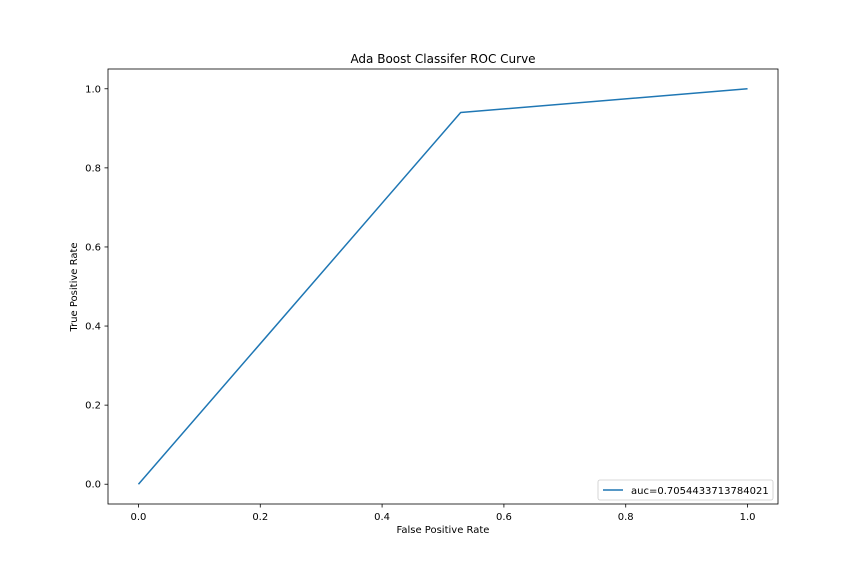  Describe the element at coordinates (382, 517) in the screenshot. I see `x-tick-label: 0.4` at that location.